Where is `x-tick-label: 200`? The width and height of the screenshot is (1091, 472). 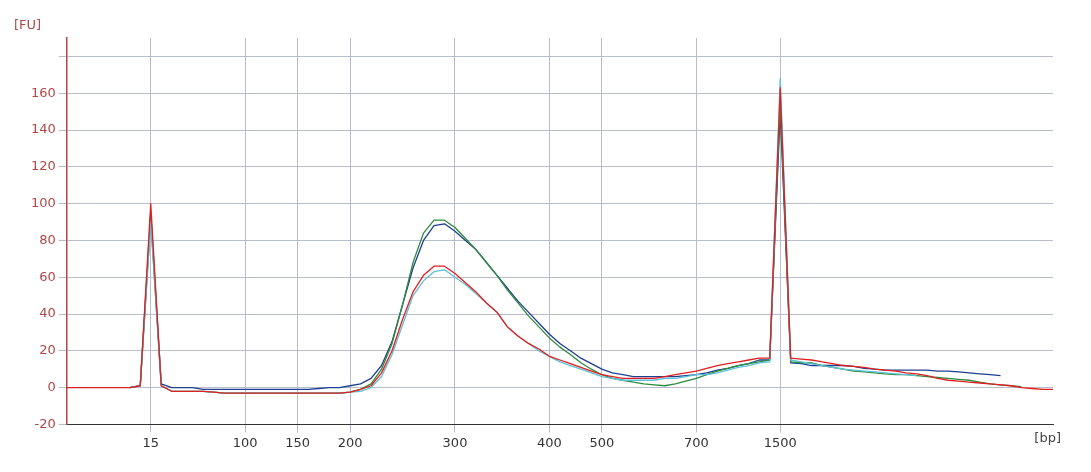
x-tick-label: 200 is located at coordinates (350, 442).